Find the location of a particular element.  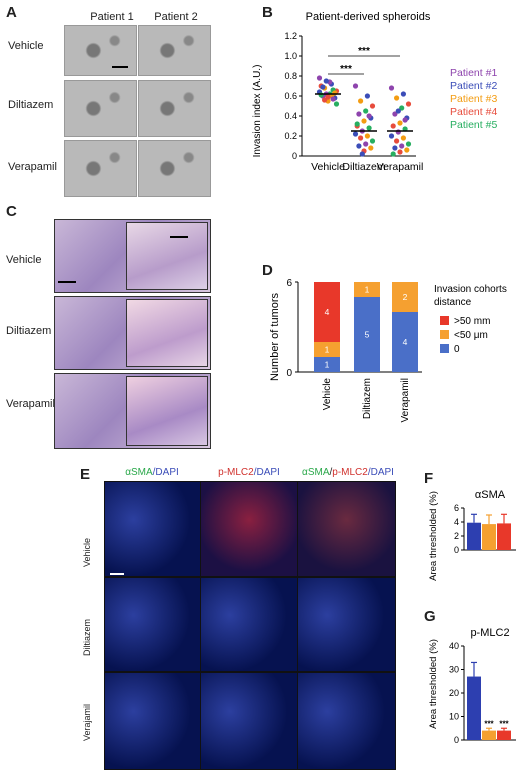

panel-d-legend-label: <50 μm is located at coordinates (471, 335).